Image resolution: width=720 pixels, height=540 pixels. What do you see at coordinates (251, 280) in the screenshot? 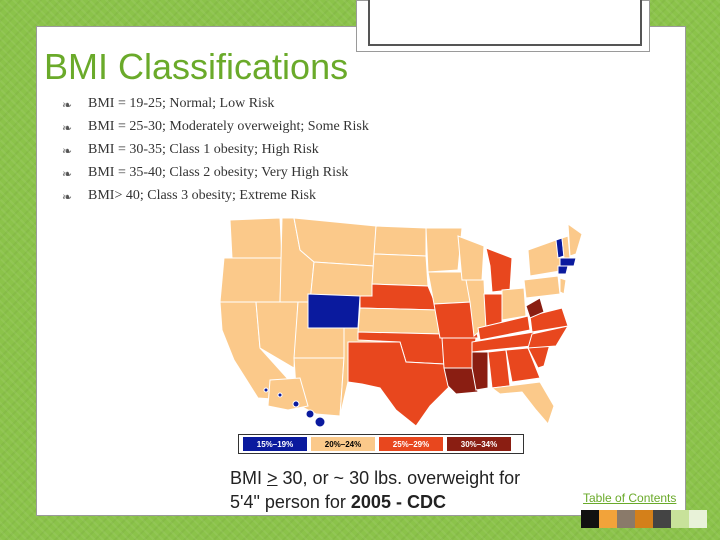
I see `state-oregon` at bounding box center [251, 280].